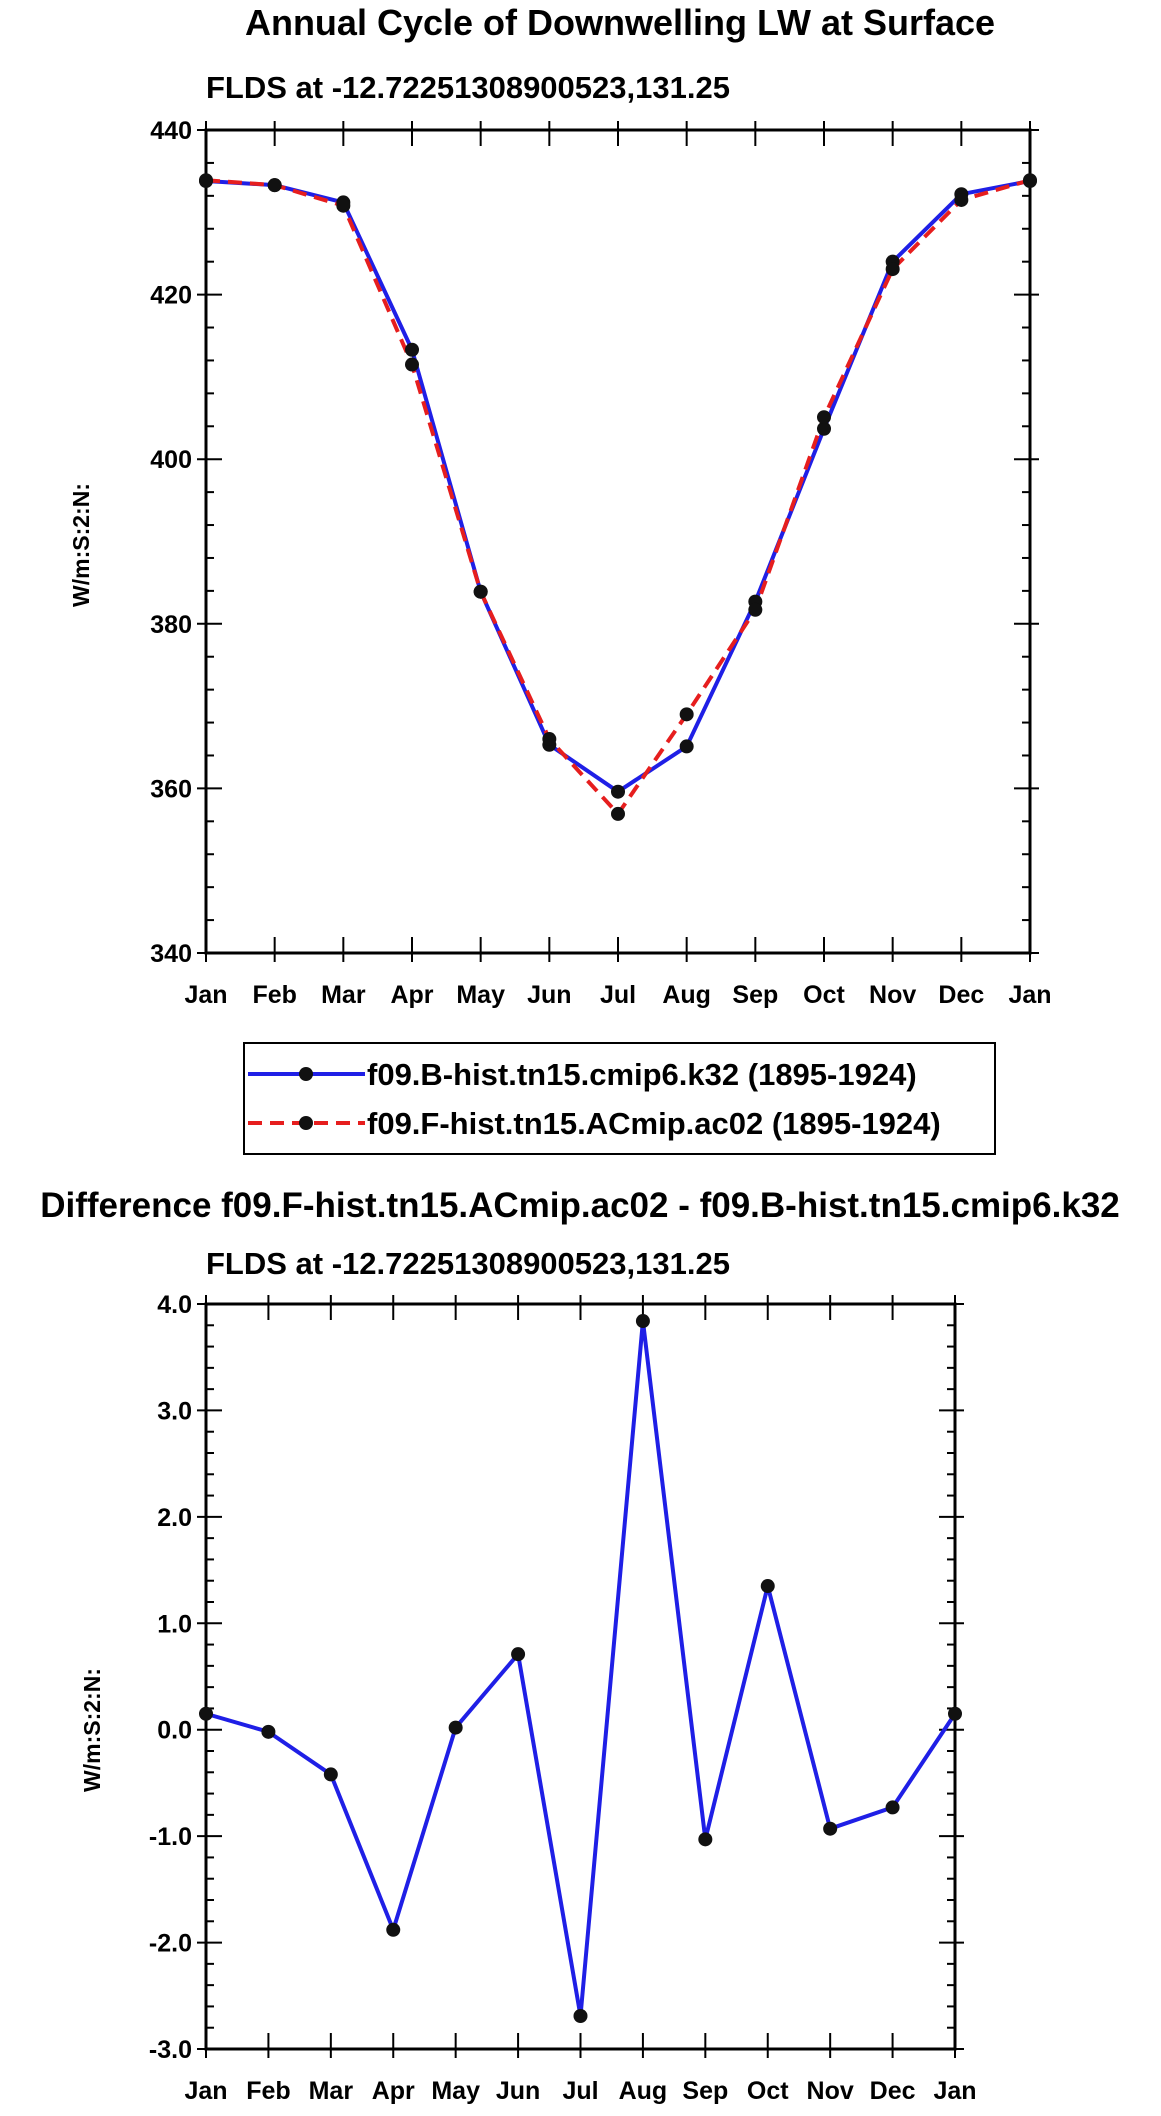  I want to click on top-chart-subtitle: FLDS at -12.72251308900523,131.25, so click(468, 87).